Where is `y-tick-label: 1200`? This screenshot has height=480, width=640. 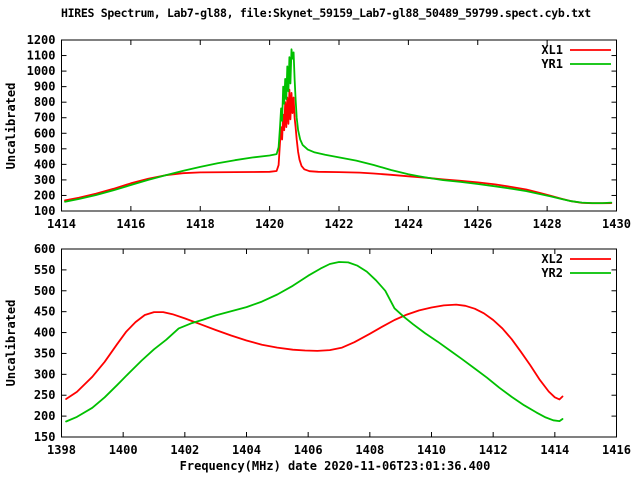
y-tick-label: 1200 is located at coordinates (41, 40).